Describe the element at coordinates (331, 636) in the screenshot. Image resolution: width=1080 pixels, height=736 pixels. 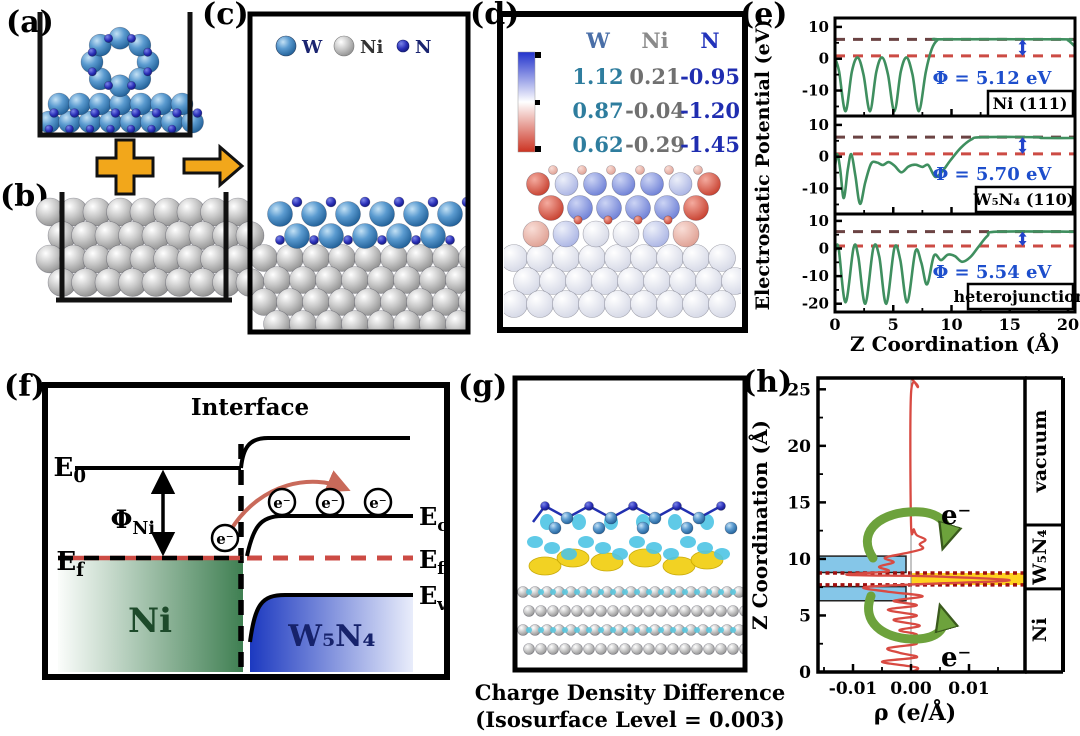
I see `w5n4-material-label: W₅N₄` at that location.